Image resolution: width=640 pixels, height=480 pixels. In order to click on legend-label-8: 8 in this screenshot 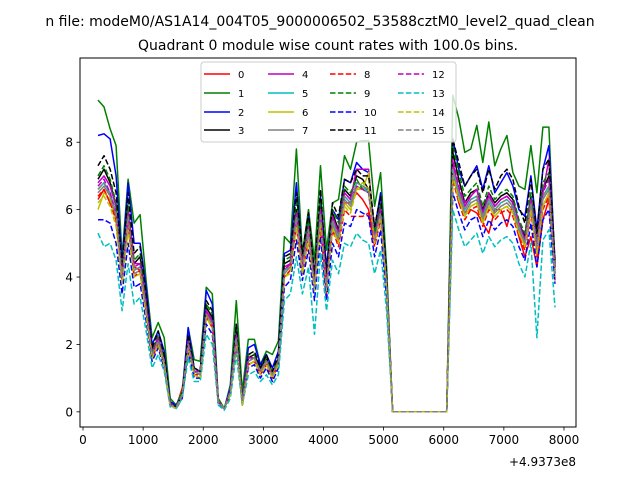, I will do `click(367, 75)`.